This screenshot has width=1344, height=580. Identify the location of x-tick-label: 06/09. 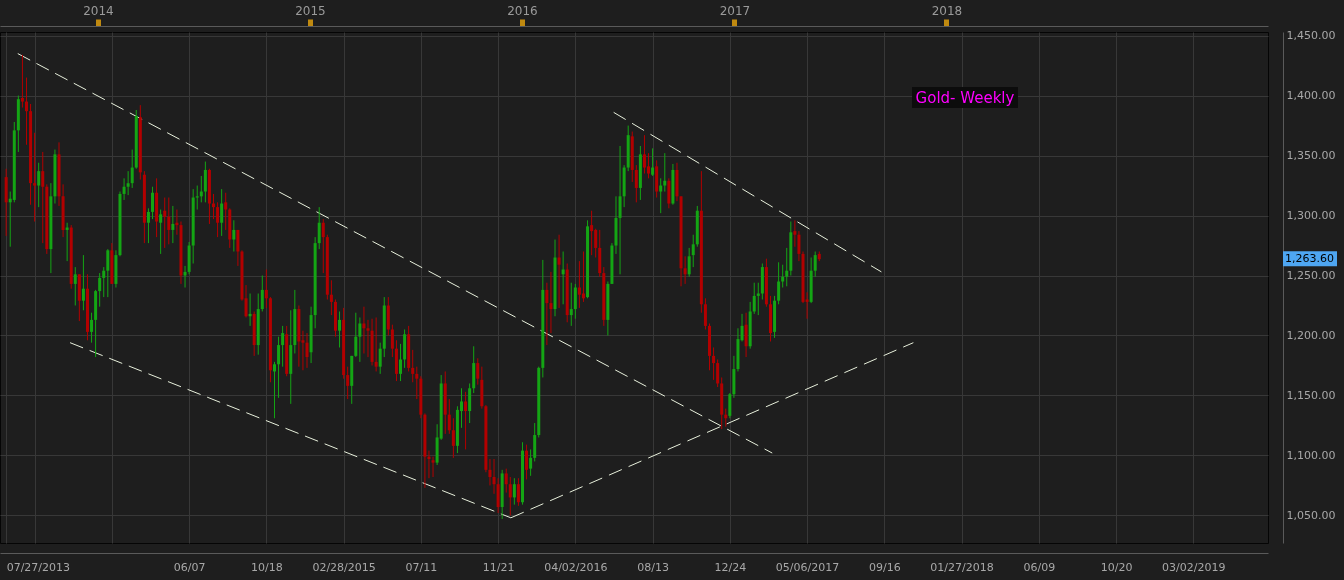
(1039, 567).